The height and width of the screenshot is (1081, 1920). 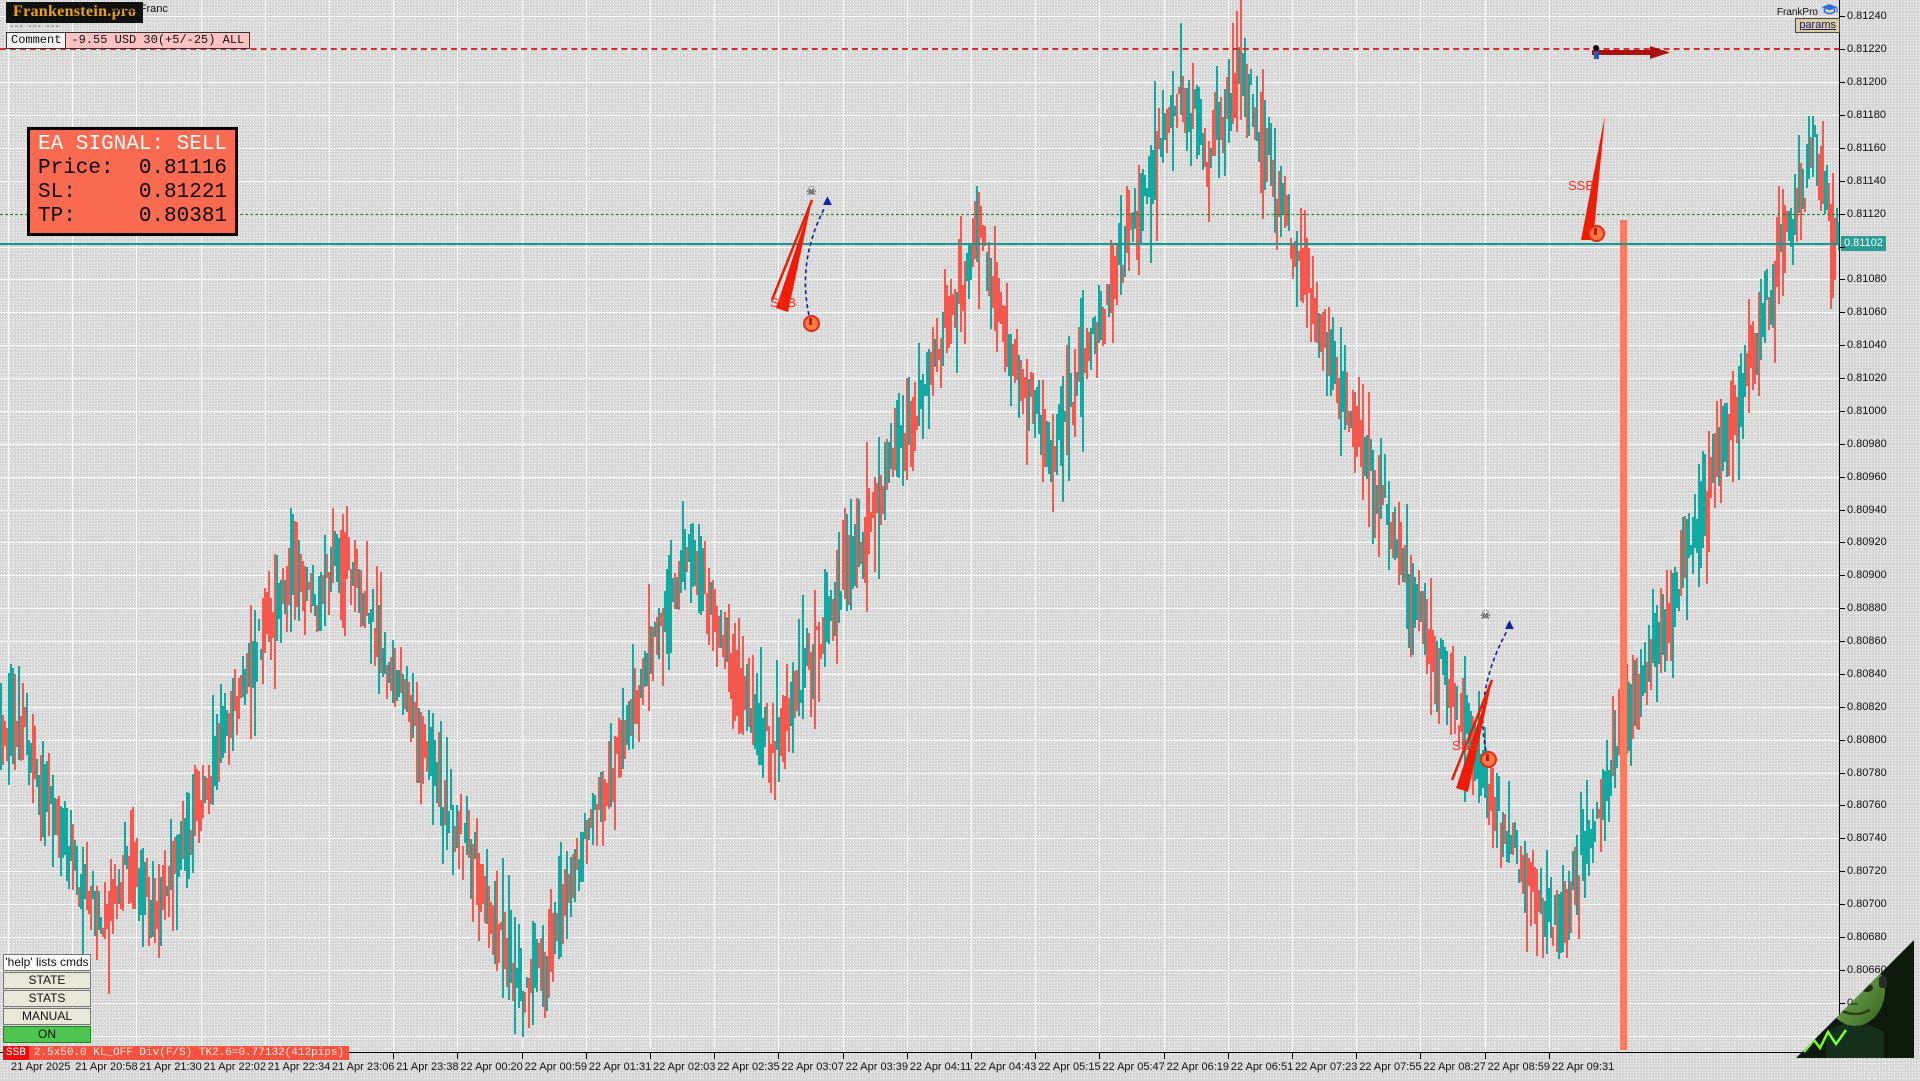 What do you see at coordinates (1817, 25) in the screenshot?
I see `params-button: params` at bounding box center [1817, 25].